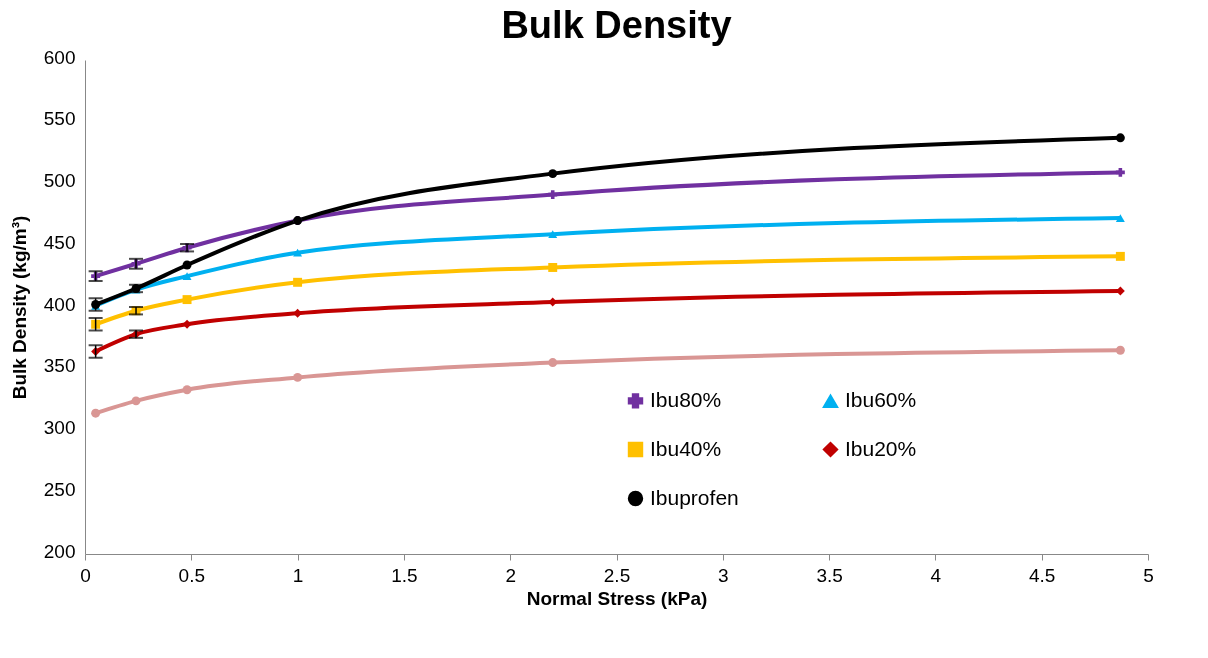 The width and height of the screenshot is (1208, 658). I want to click on y-tick-label: 400, so click(59, 304).